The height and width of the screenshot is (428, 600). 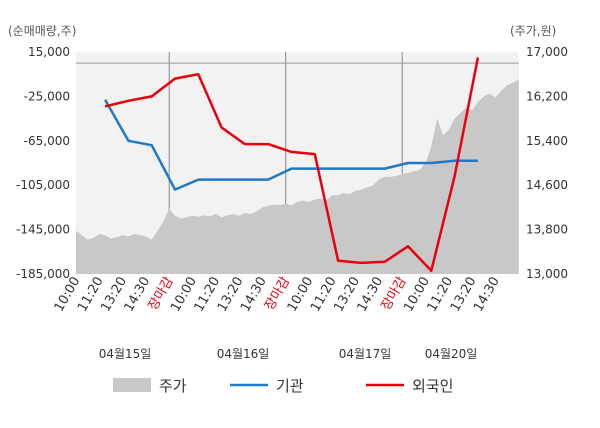 I want to click on left-tick-label: -185,000, so click(x=43, y=274).